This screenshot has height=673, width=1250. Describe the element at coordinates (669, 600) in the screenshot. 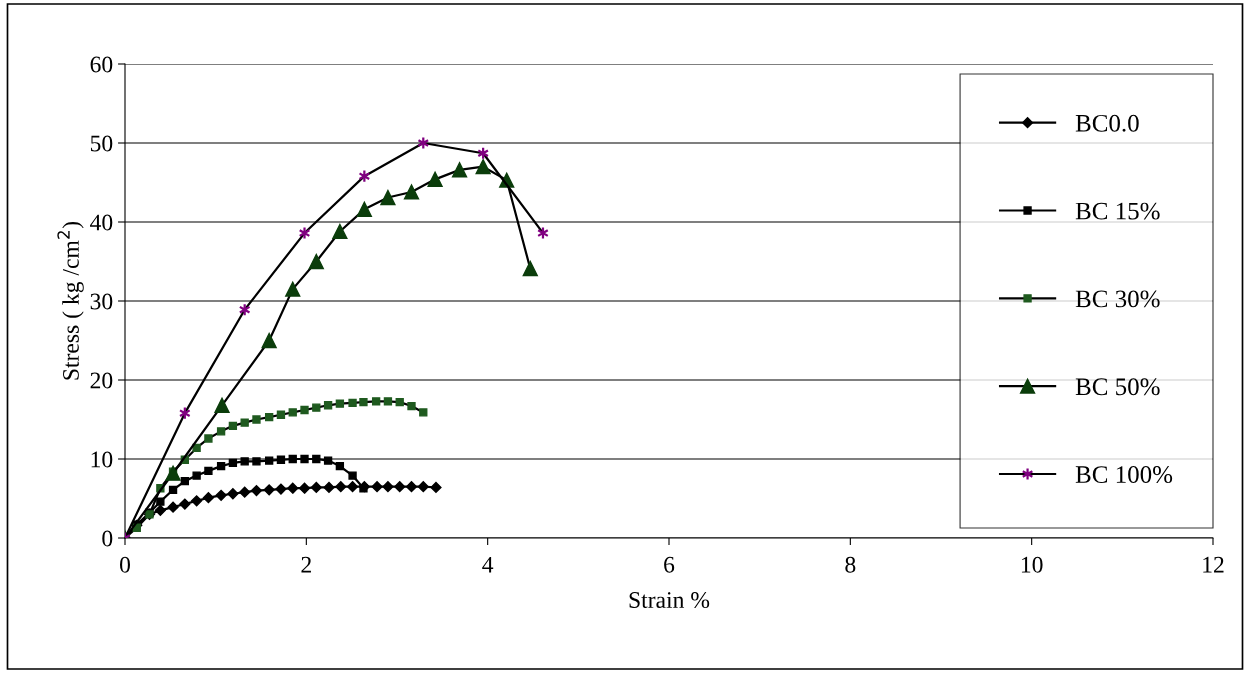

I see `x-axis-title: Strain %` at that location.